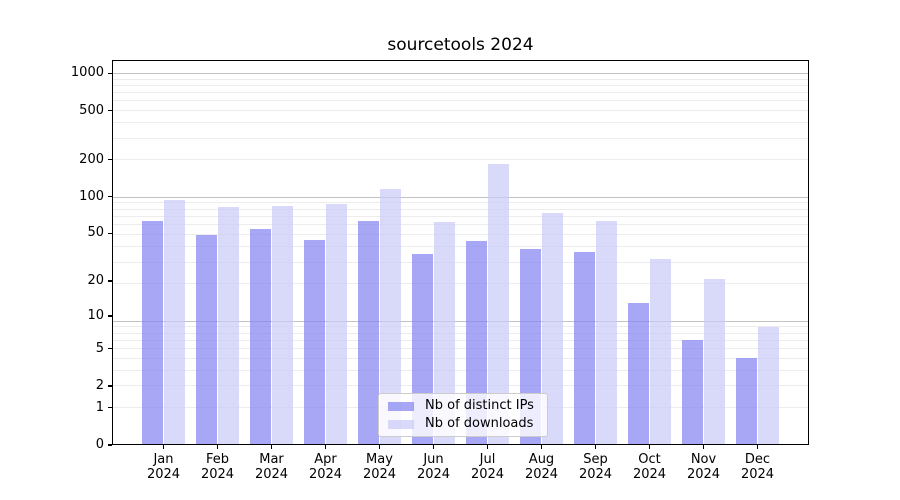 The width and height of the screenshot is (900, 500). I want to click on y-tick-label: 200, so click(91, 159).